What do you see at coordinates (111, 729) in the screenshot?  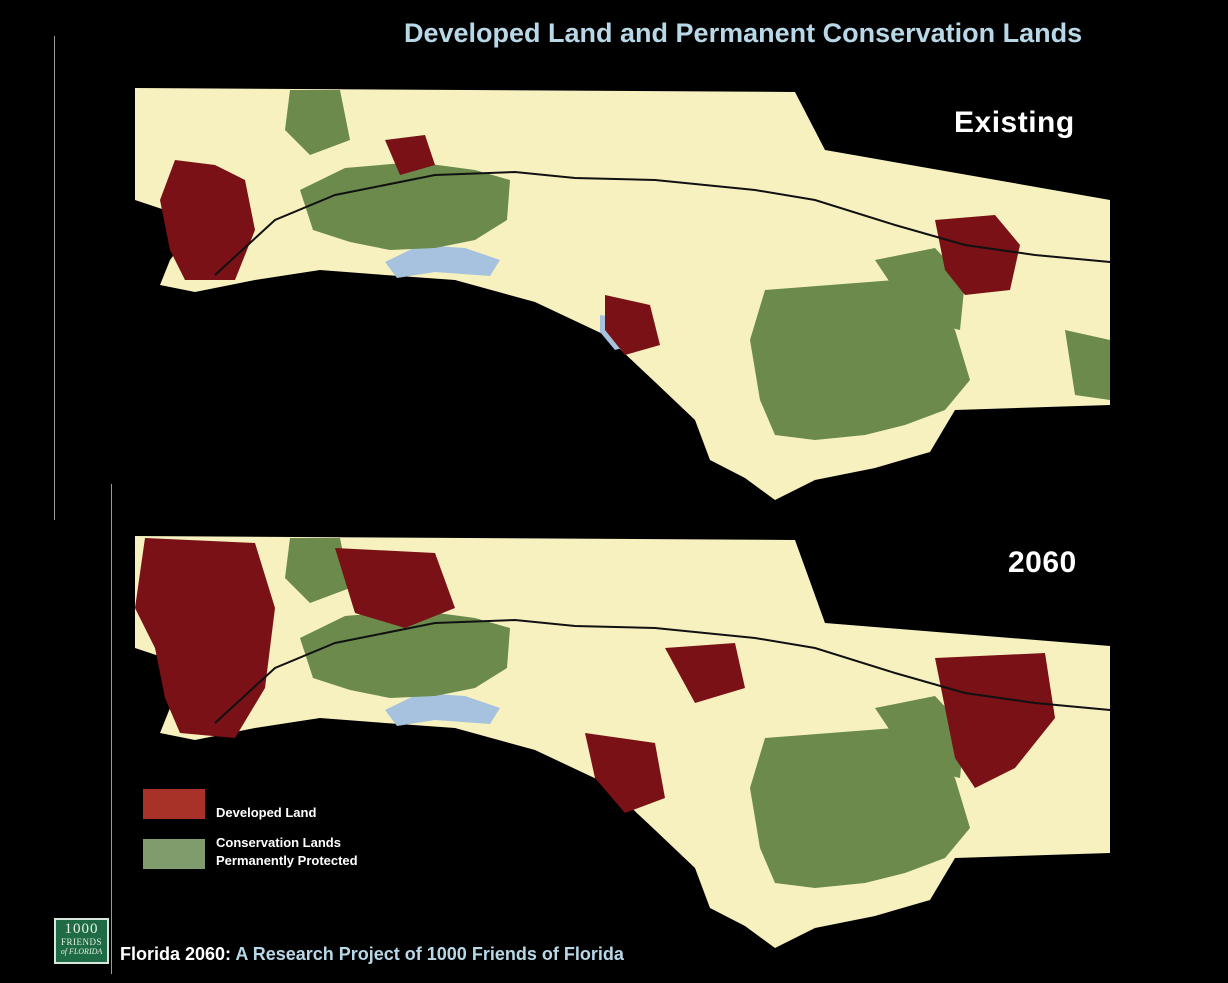 I see `left-divider-line-lower` at bounding box center [111, 729].